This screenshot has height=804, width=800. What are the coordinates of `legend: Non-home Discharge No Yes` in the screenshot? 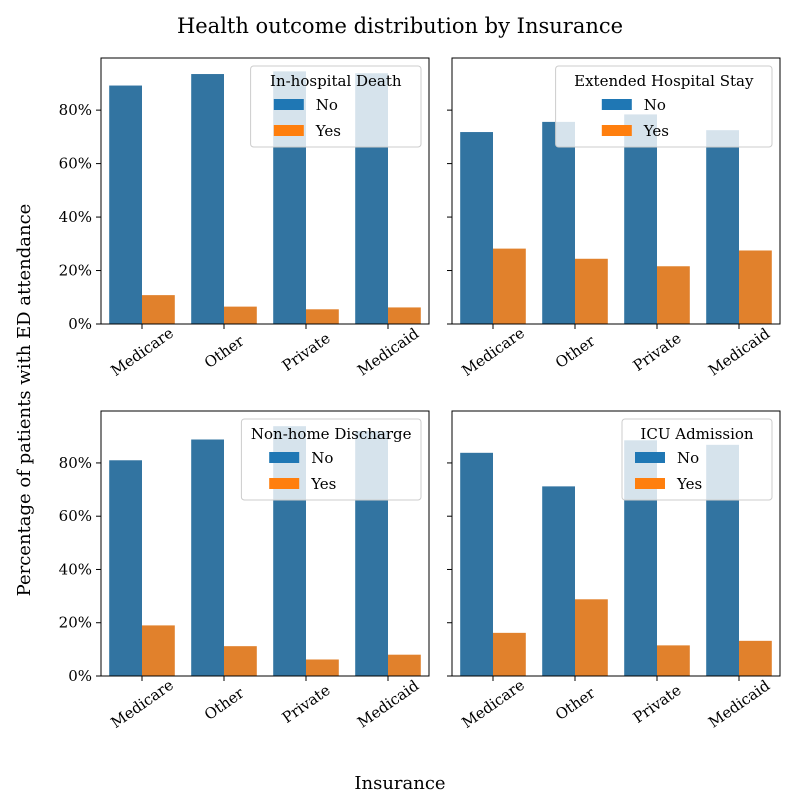 It's located at (331, 459).